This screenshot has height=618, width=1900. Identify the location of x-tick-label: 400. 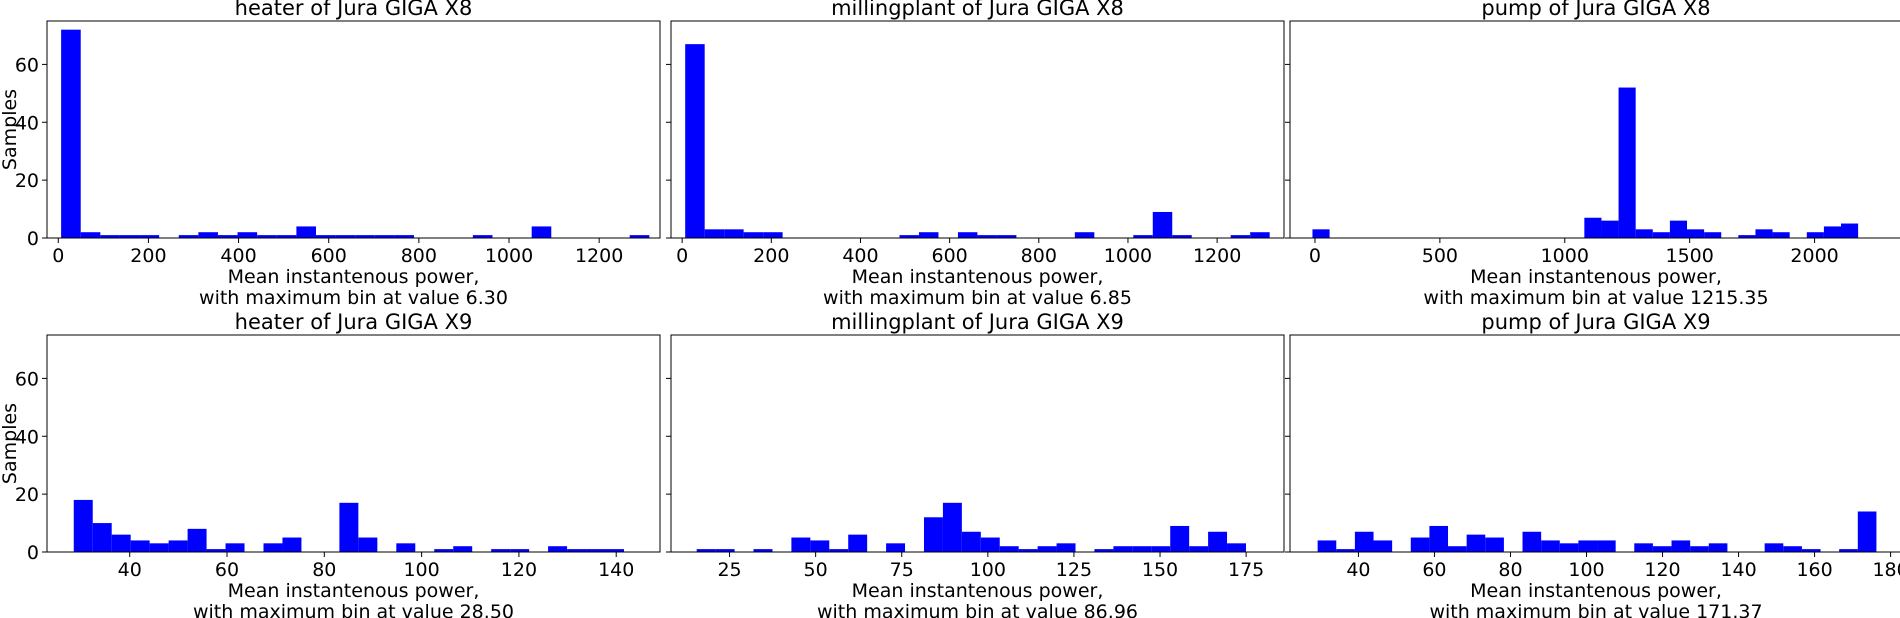
(238, 256).